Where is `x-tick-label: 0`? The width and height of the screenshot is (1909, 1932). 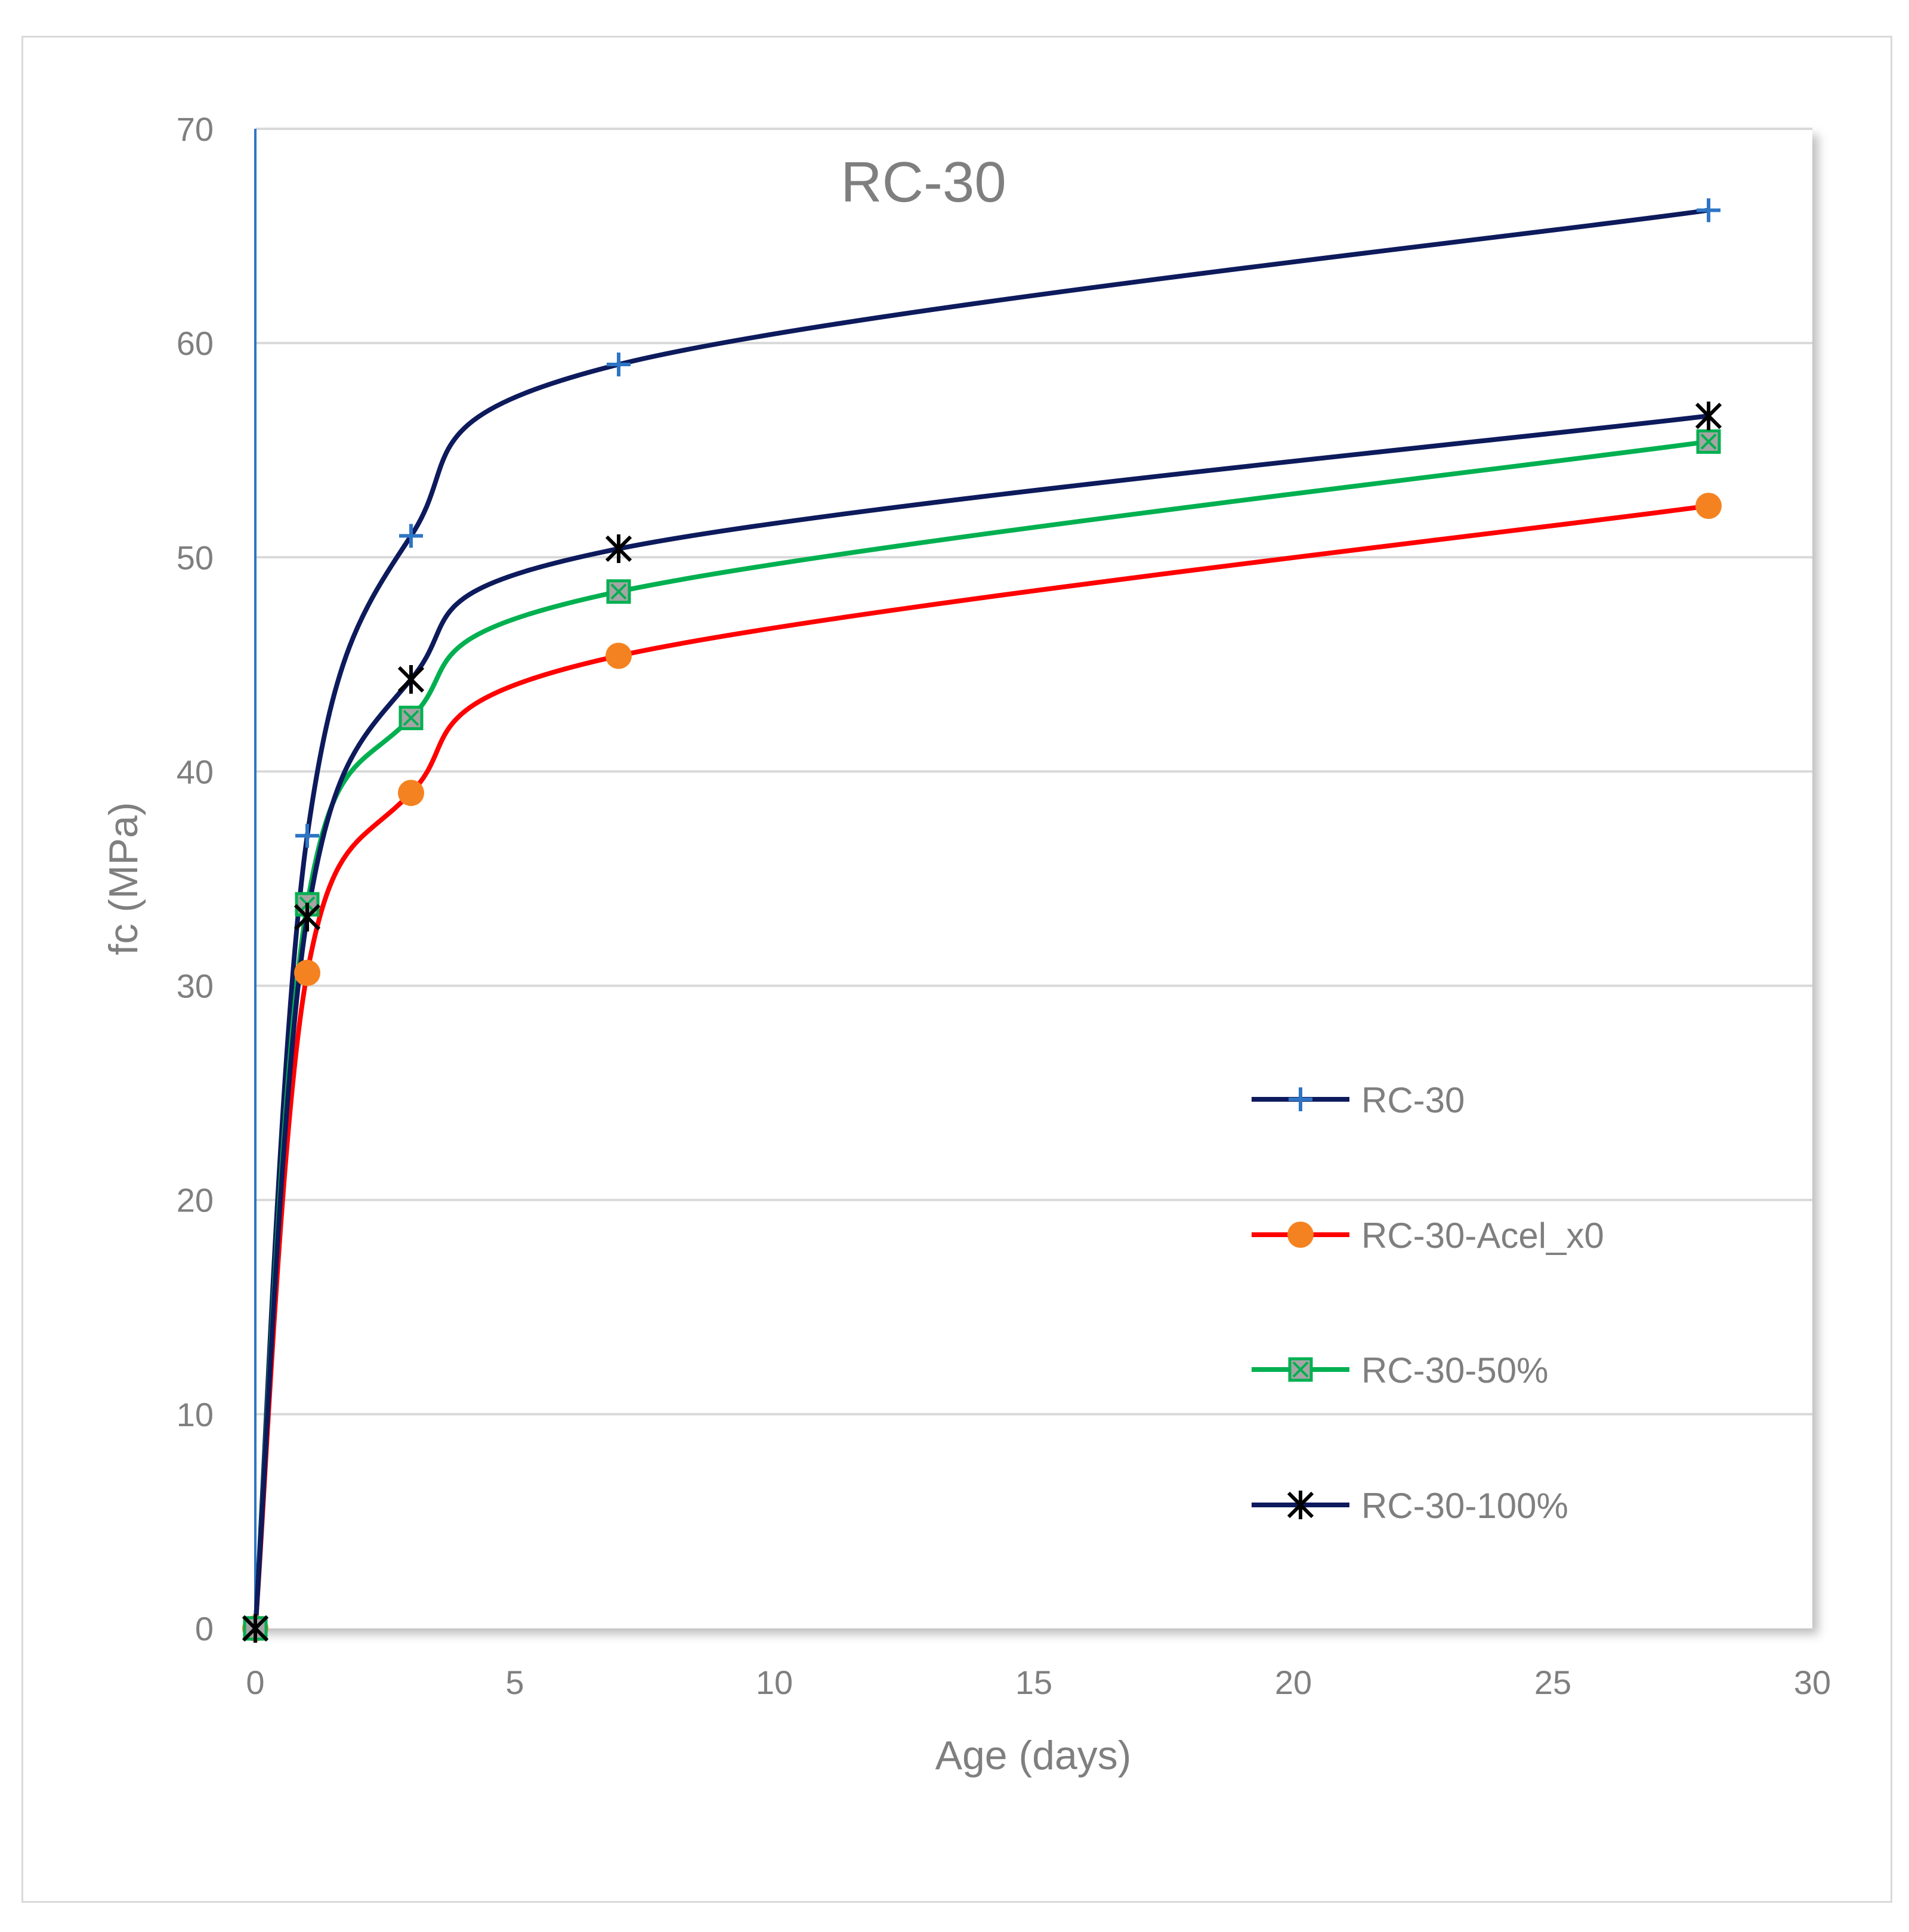 x-tick-label: 0 is located at coordinates (255, 1682).